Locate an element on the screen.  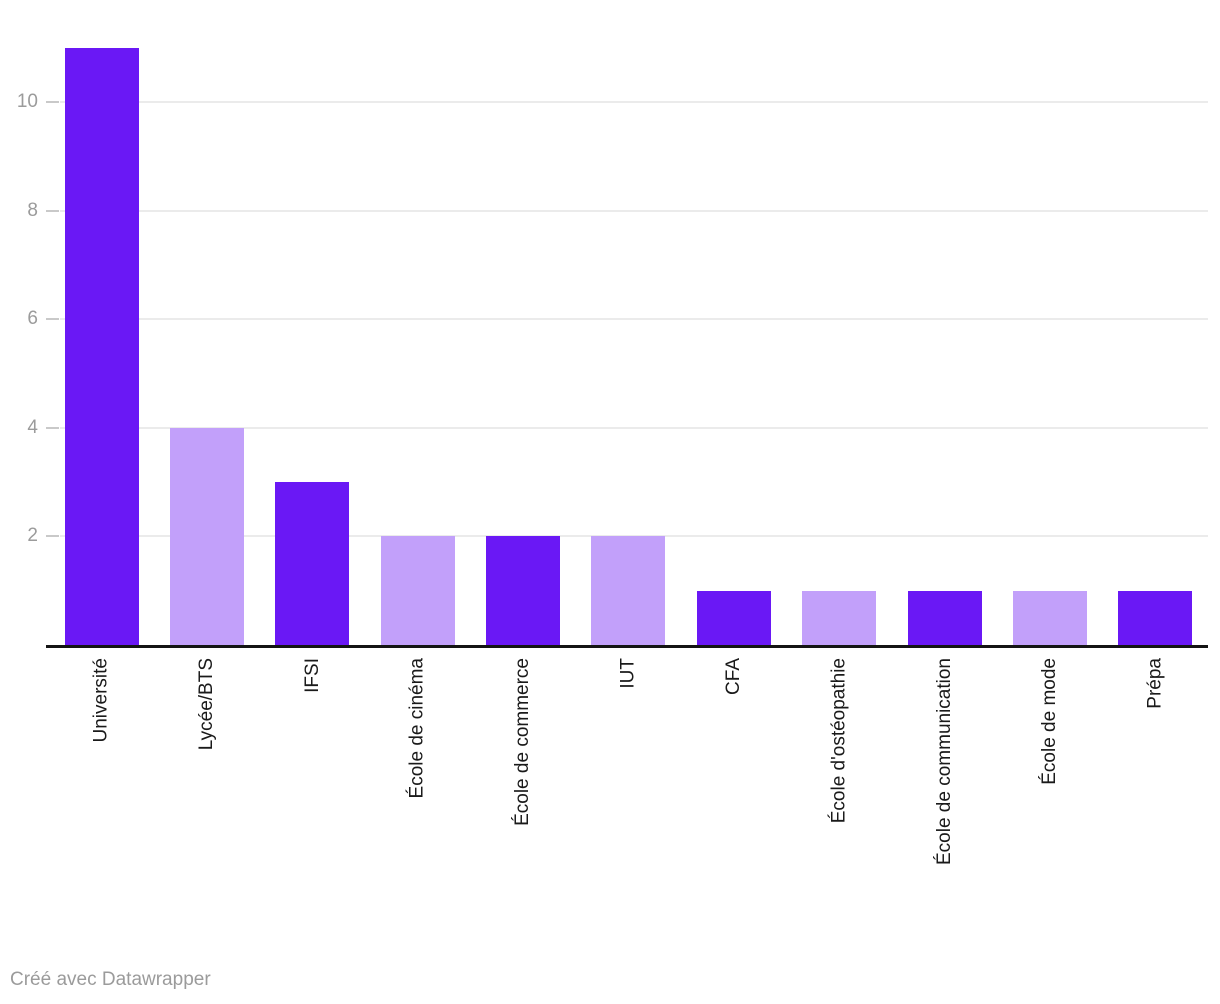
x-axis-label-text: Prépa is located at coordinates (1155, 683).